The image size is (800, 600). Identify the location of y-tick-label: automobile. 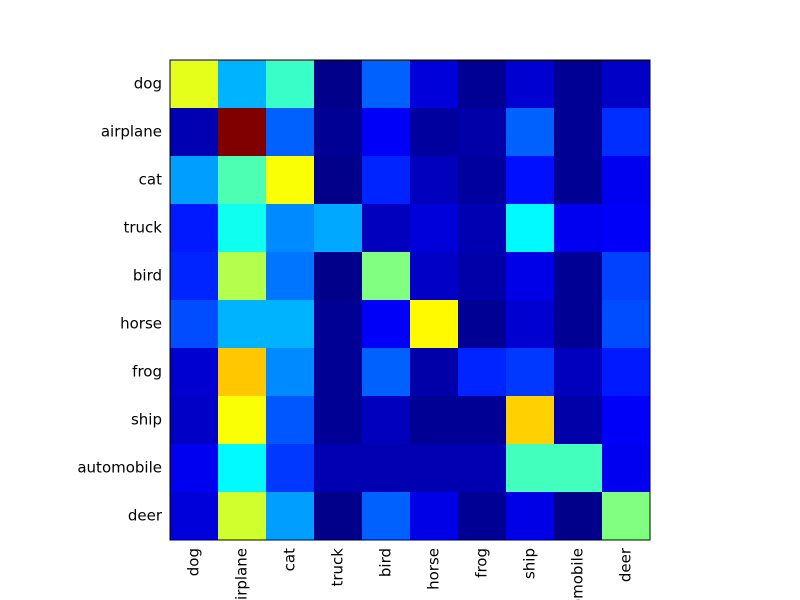
(119, 468).